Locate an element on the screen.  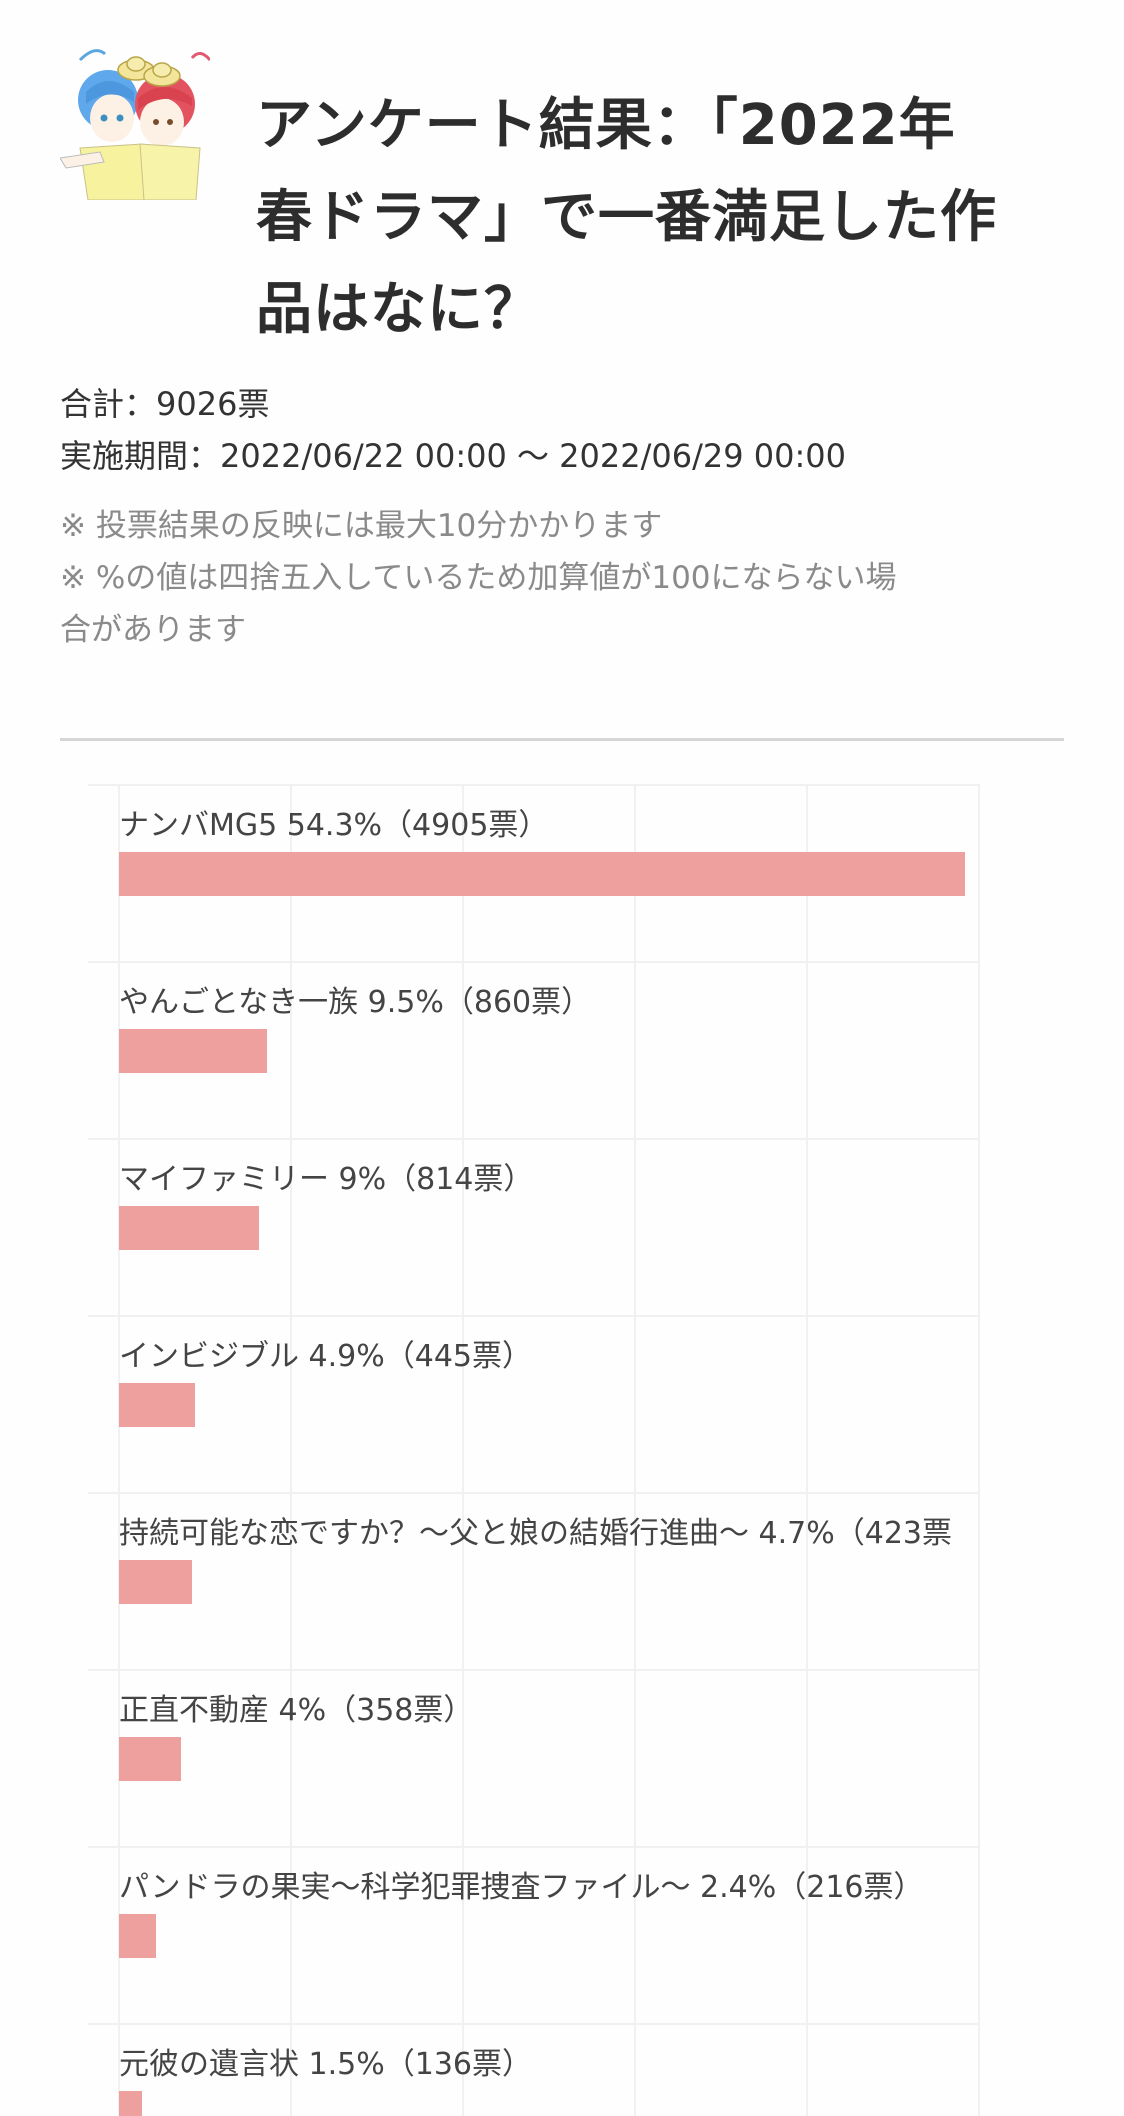
row-label: インビジブル 4.9%（445票） is located at coordinates (326, 1356).